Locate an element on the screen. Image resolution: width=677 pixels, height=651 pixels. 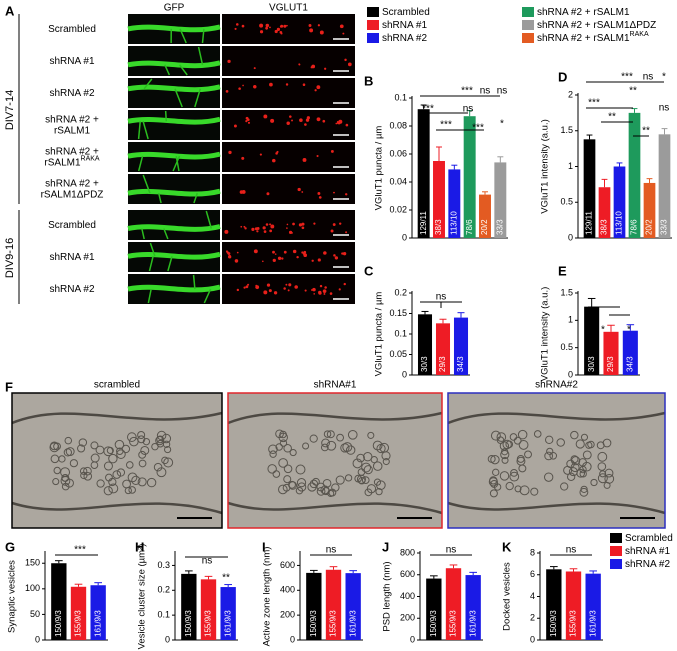
gfp-image is located at coordinates (174, 93).